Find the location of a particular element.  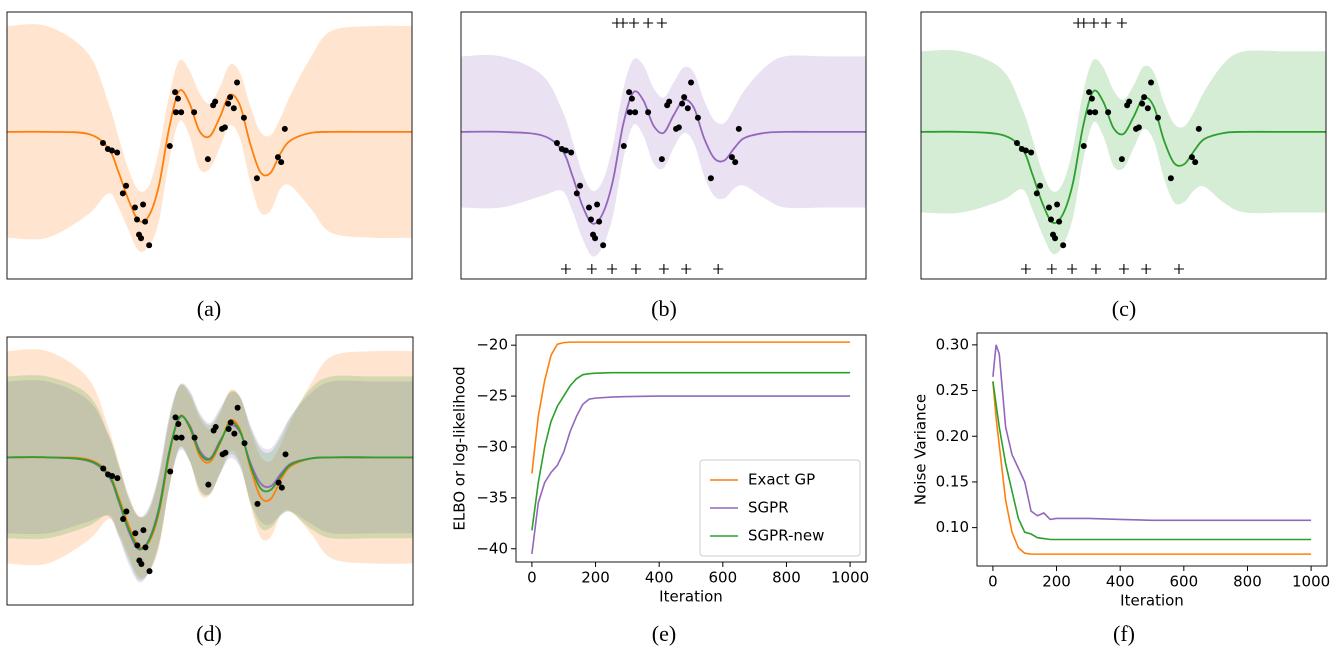

panel-caption: (e) is located at coordinates (664, 633).